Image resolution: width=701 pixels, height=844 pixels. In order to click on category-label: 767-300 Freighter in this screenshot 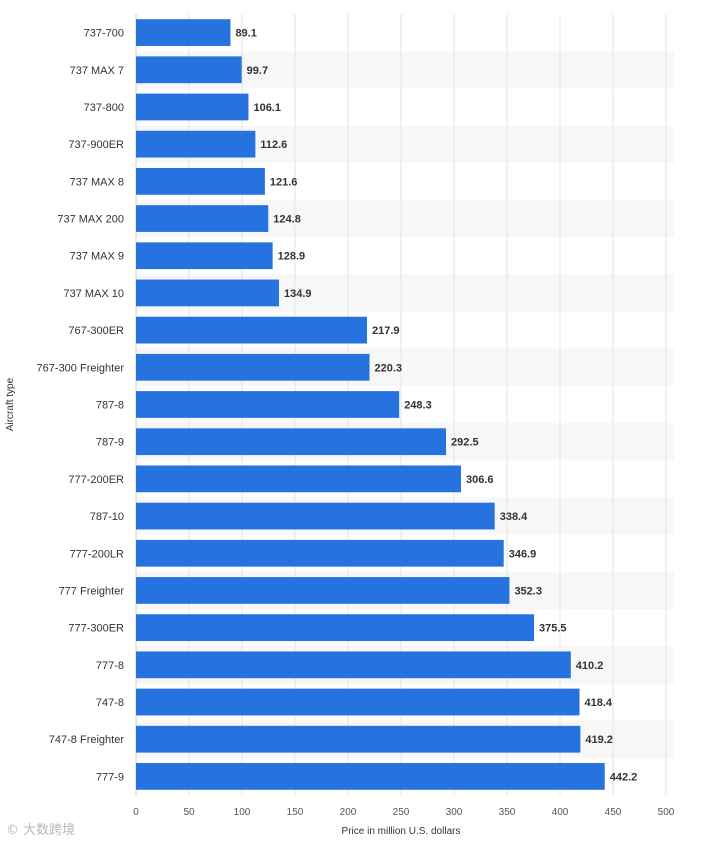, I will do `click(81, 368)`.